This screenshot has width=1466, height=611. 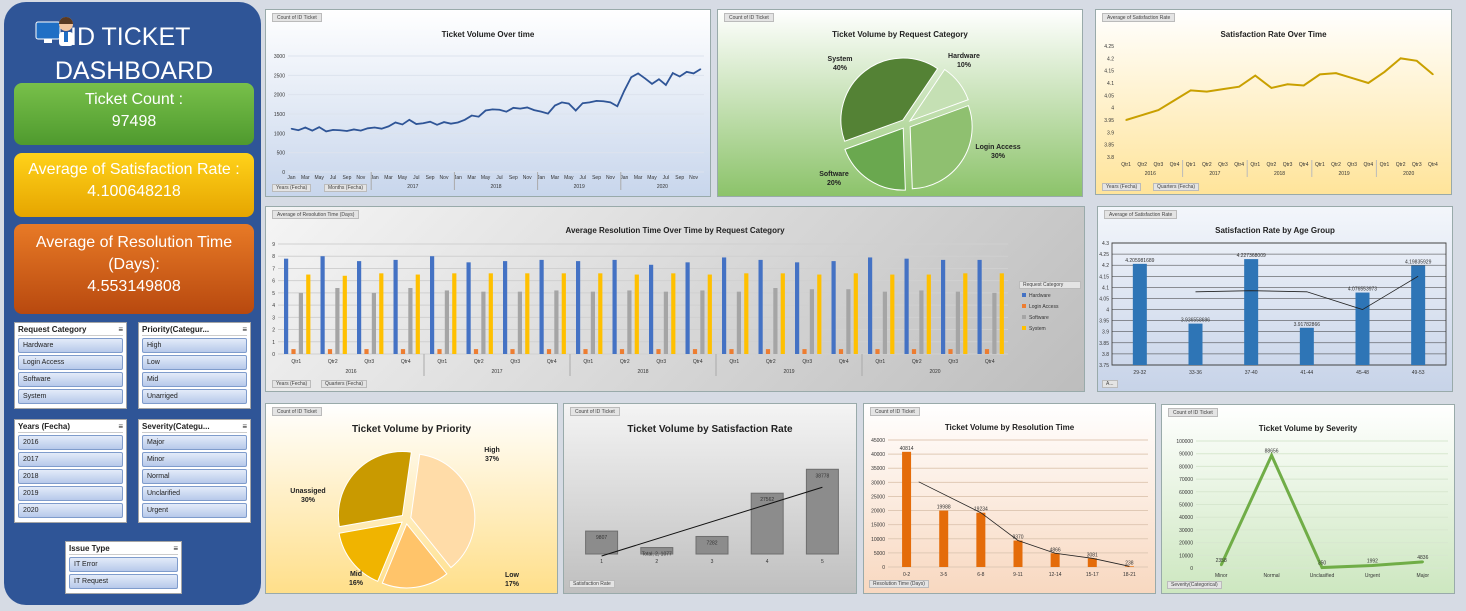 What do you see at coordinates (834, 174) in the screenshot?
I see `slice-label: Software` at bounding box center [834, 174].